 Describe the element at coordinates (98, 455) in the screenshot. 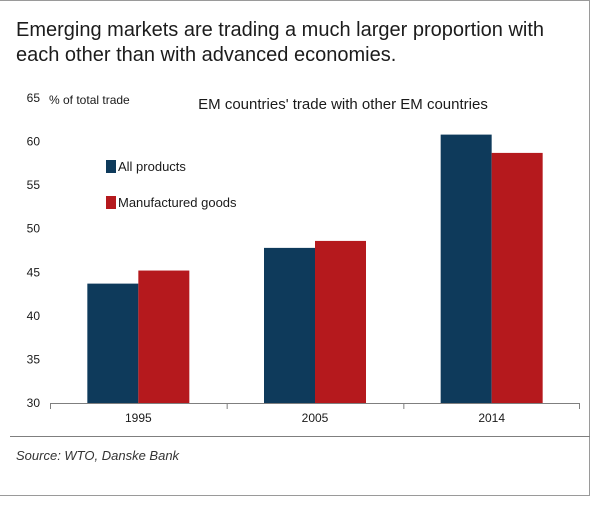

I see `source-note: Source: WTO, Danske Bank` at that location.